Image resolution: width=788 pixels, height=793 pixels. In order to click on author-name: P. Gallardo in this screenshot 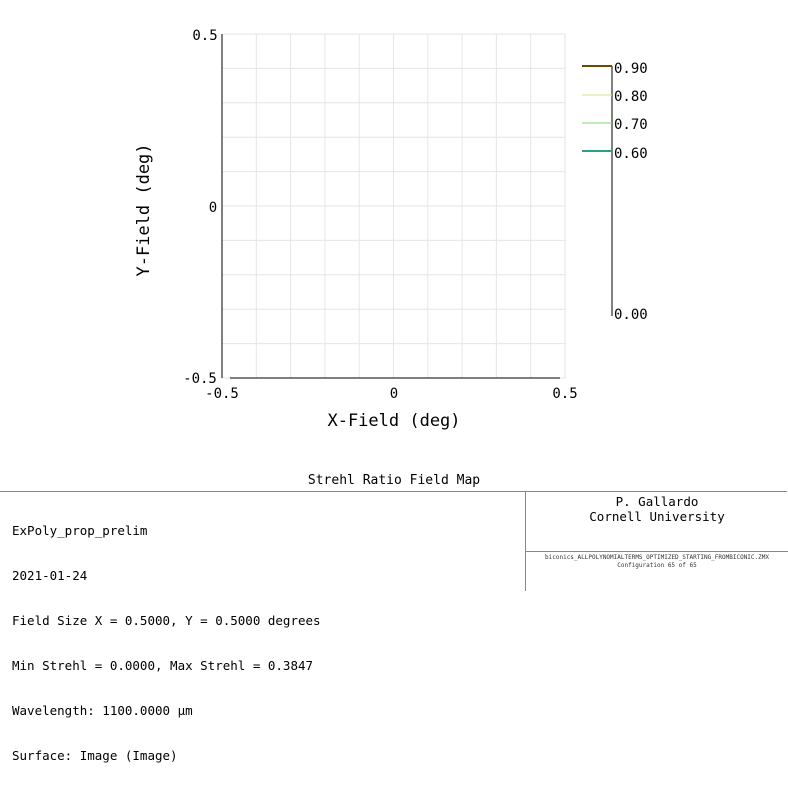, I will do `click(657, 501)`.